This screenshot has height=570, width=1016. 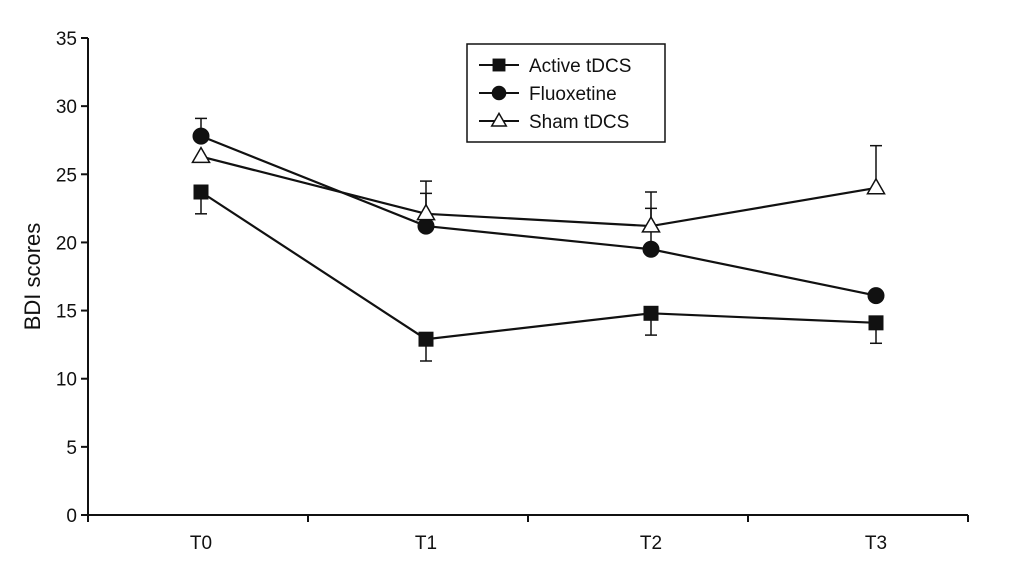 I want to click on y-axis-title: BDI scores, so click(x=32, y=277).